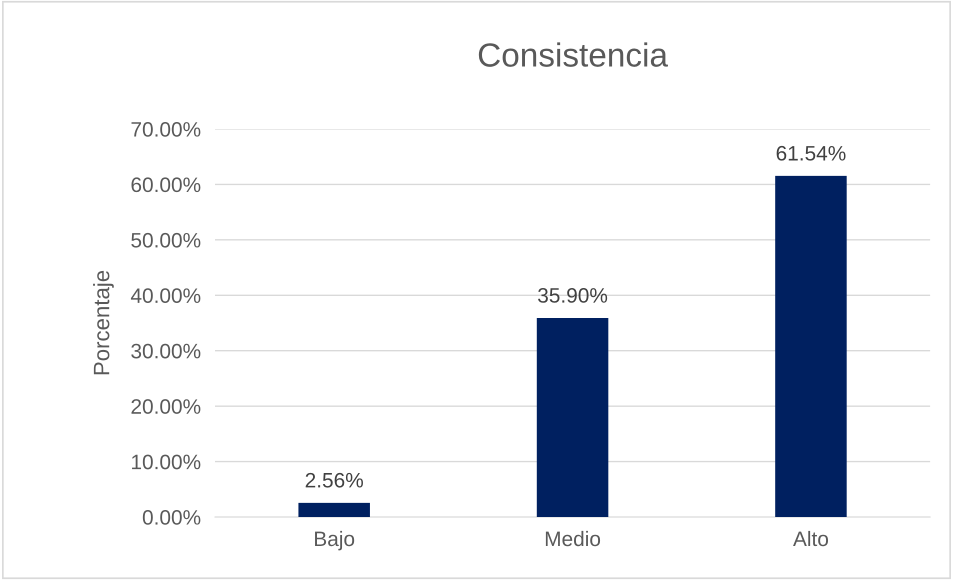  What do you see at coordinates (165, 240) in the screenshot?
I see `y-tick-label: 50.00%` at bounding box center [165, 240].